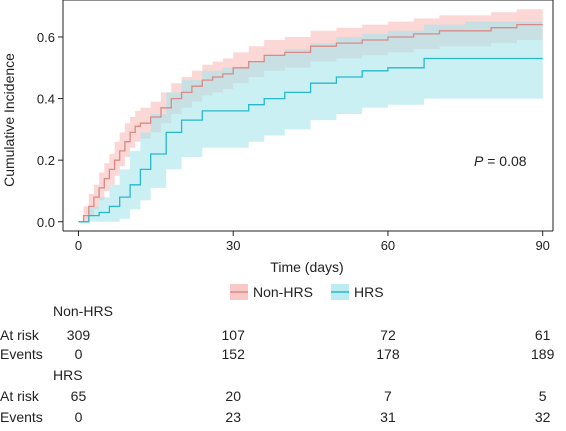 This screenshot has width=566, height=431. What do you see at coordinates (46, 37) in the screenshot?
I see `y-tick-label: 0.6` at bounding box center [46, 37].